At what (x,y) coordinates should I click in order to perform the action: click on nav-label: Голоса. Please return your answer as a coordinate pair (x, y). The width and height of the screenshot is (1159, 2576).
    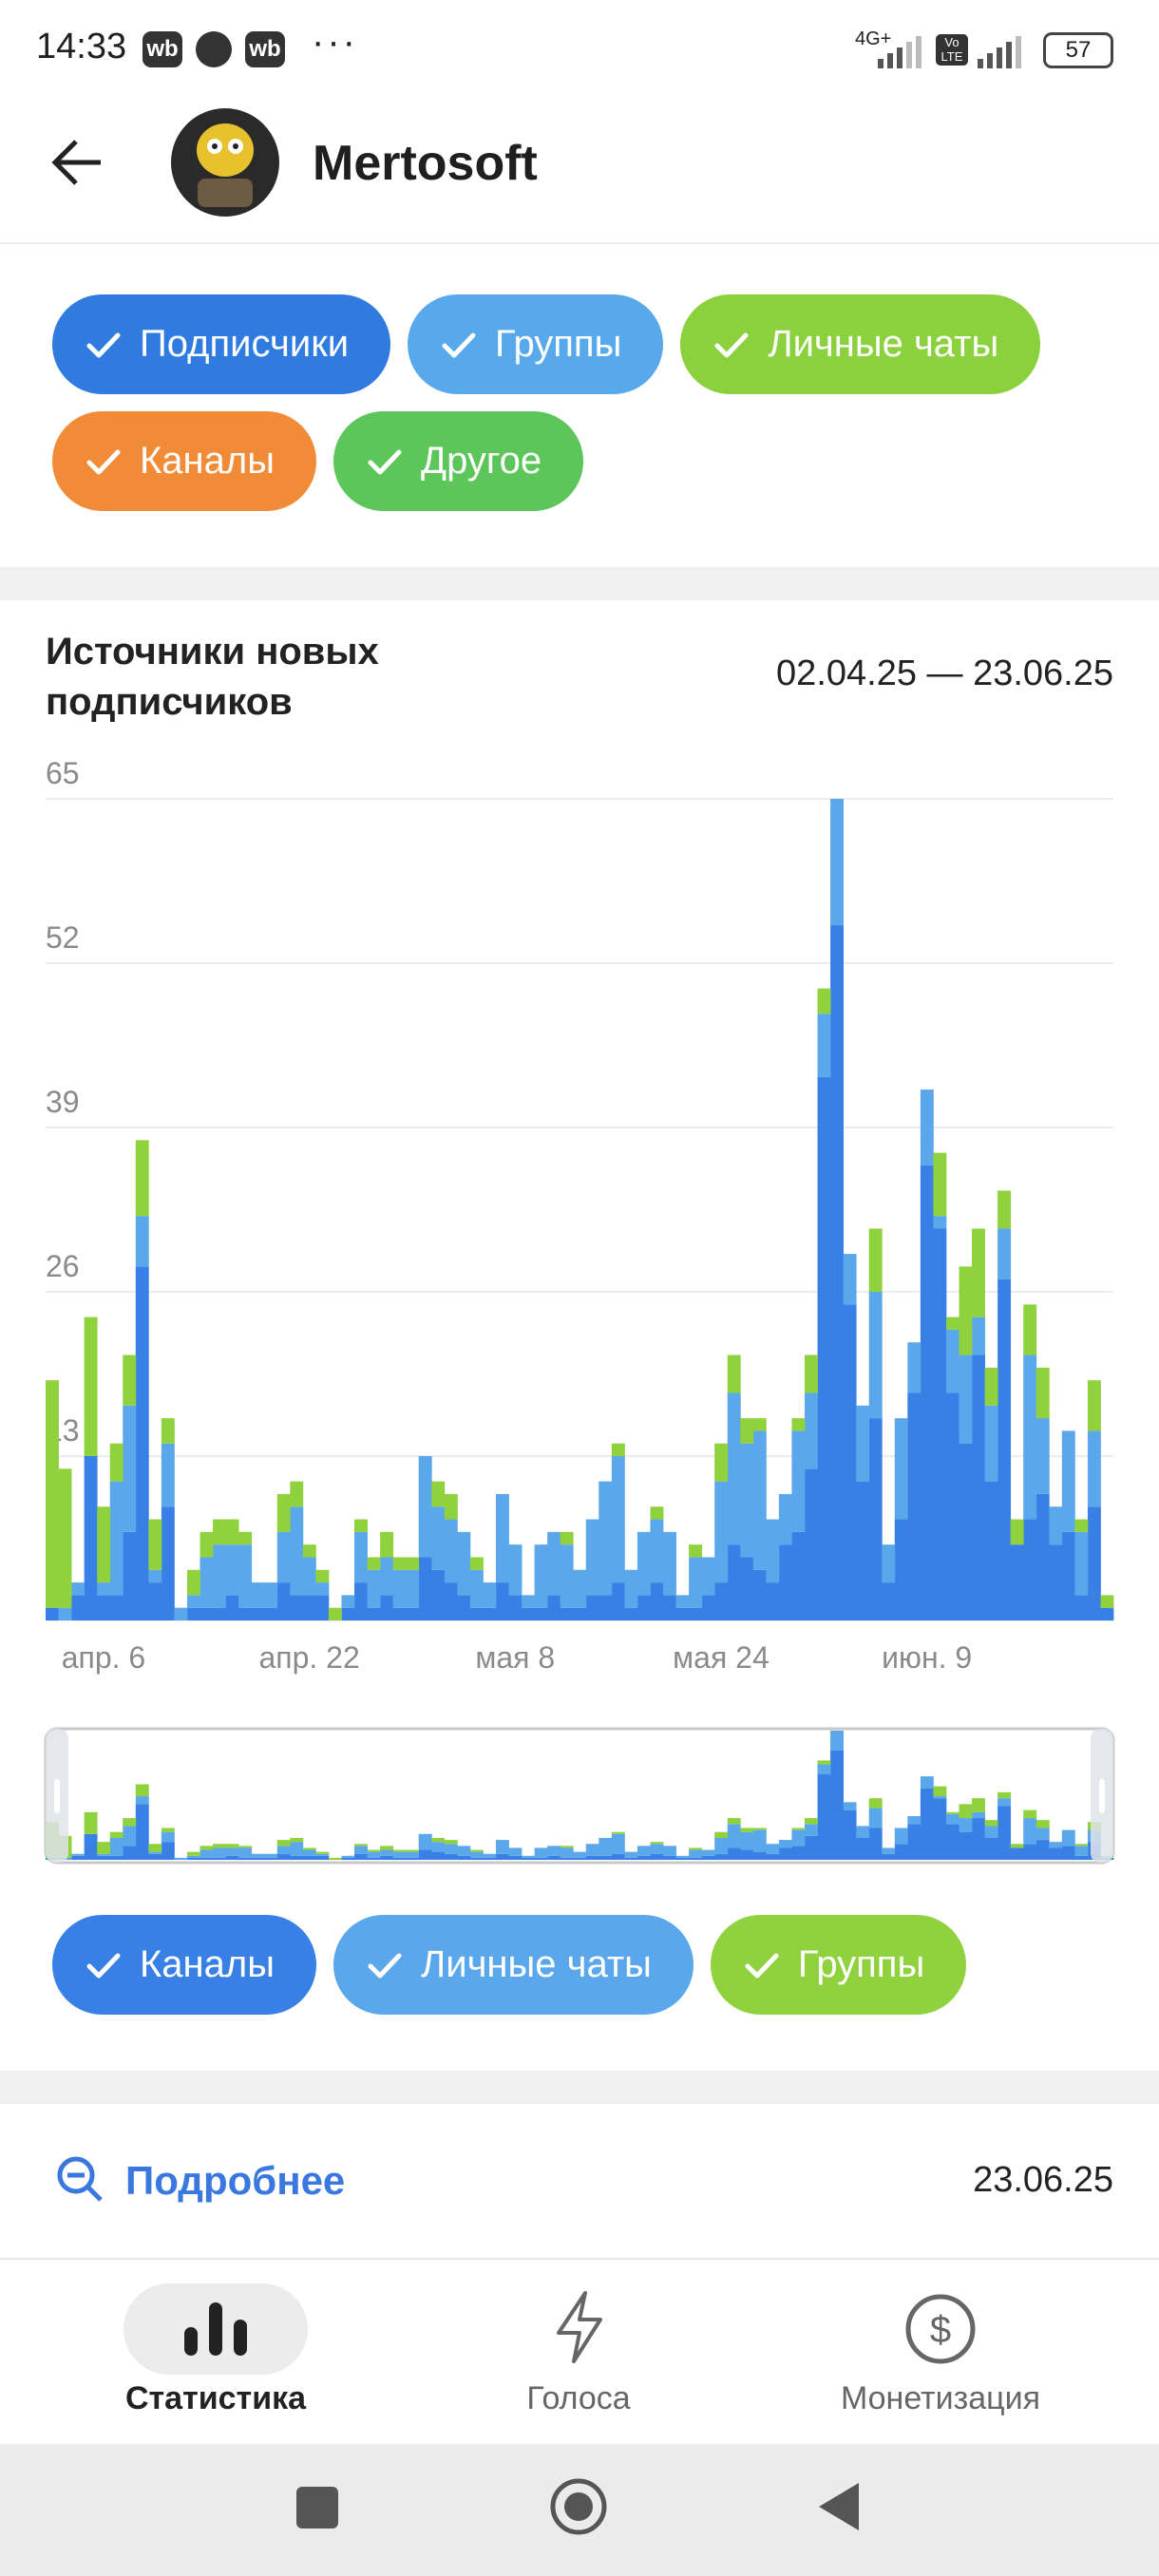
    Looking at the image, I should click on (578, 2398).